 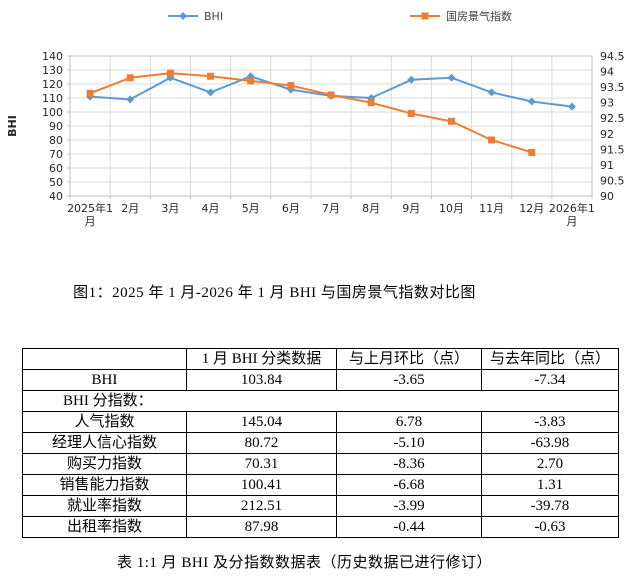 What do you see at coordinates (211, 208) in the screenshot?
I see `svg-text: 4月` at bounding box center [211, 208].